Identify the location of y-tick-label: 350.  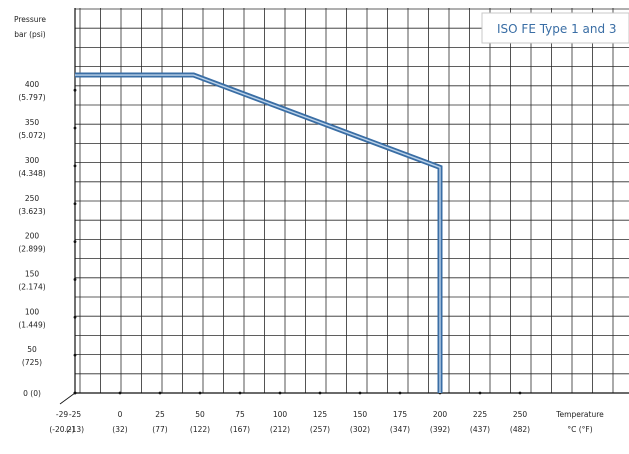
(32, 122).